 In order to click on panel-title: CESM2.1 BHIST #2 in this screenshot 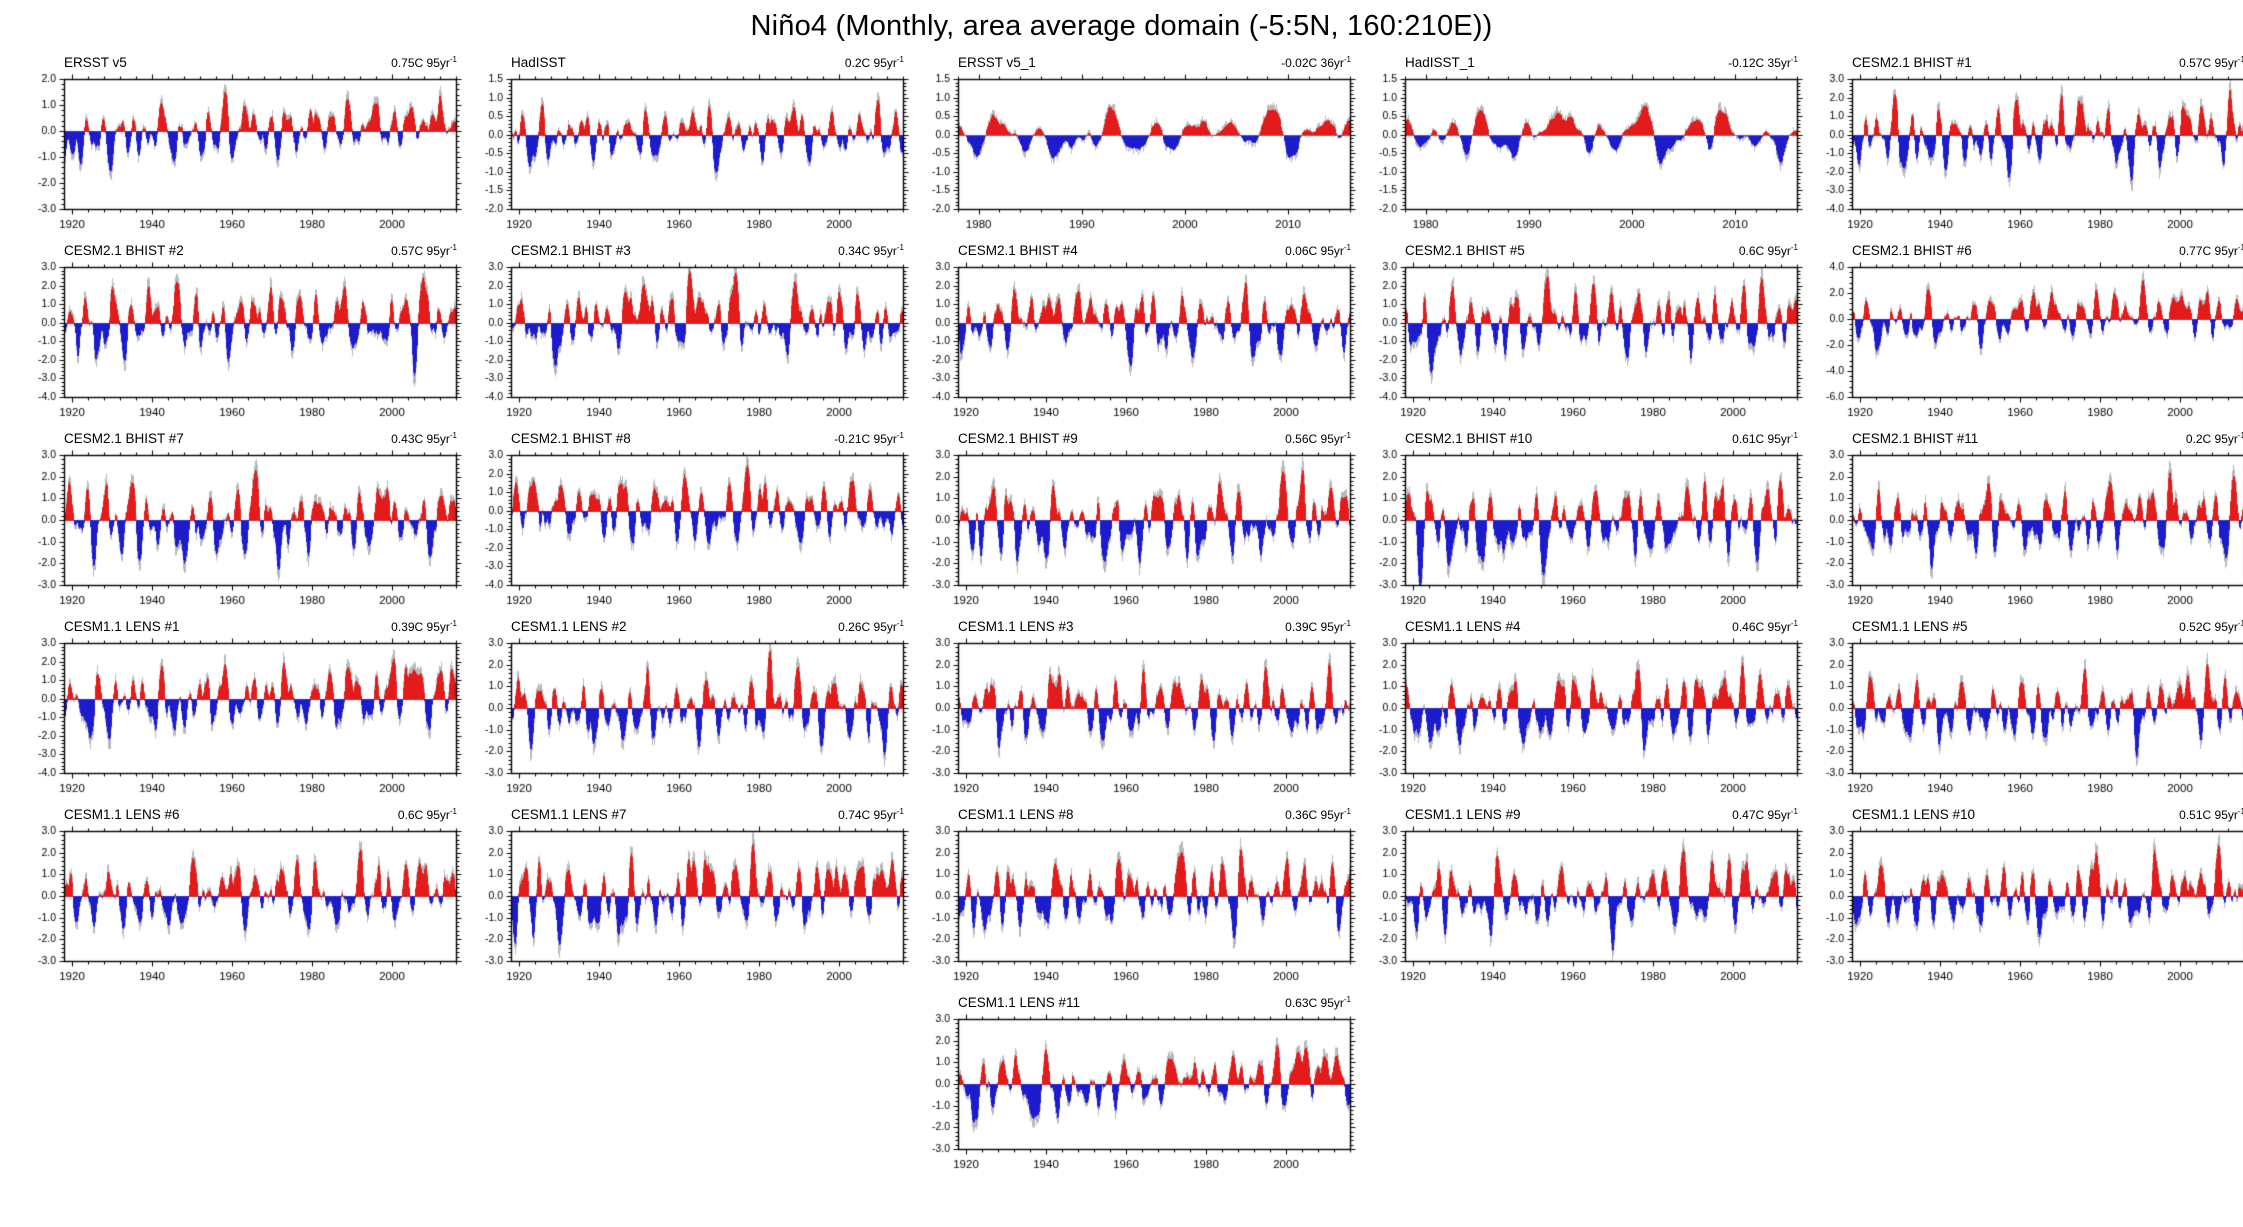, I will do `click(124, 250)`.